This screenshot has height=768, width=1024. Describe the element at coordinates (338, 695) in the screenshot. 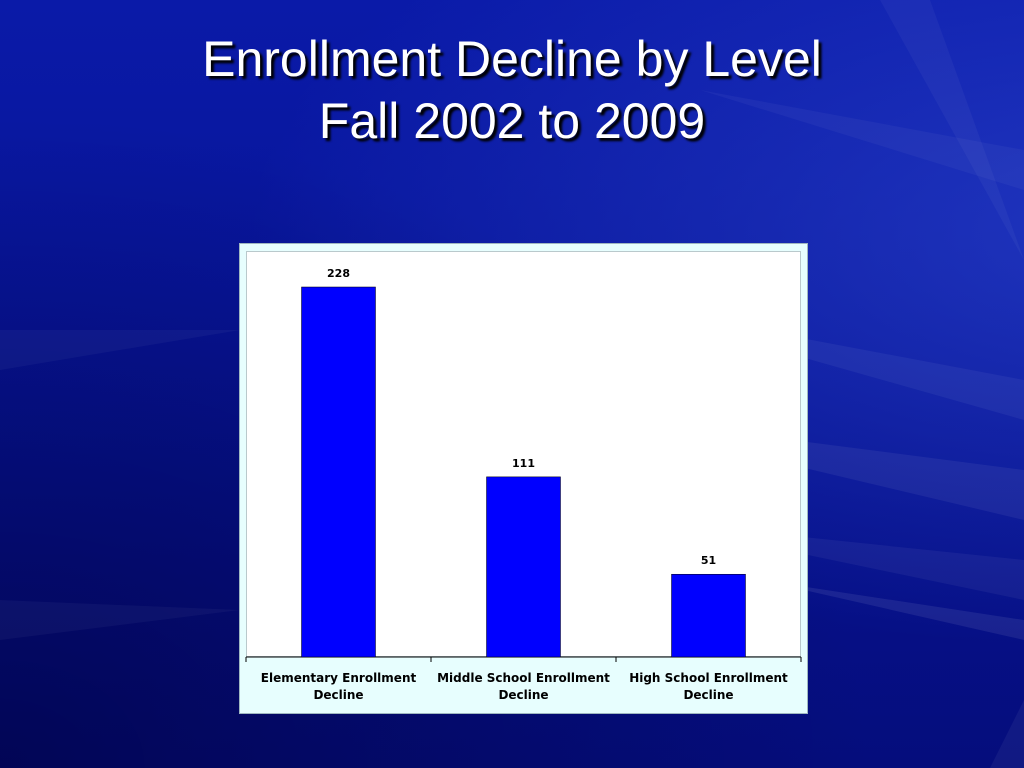

I see `category-label-0-line2: Decline` at that location.